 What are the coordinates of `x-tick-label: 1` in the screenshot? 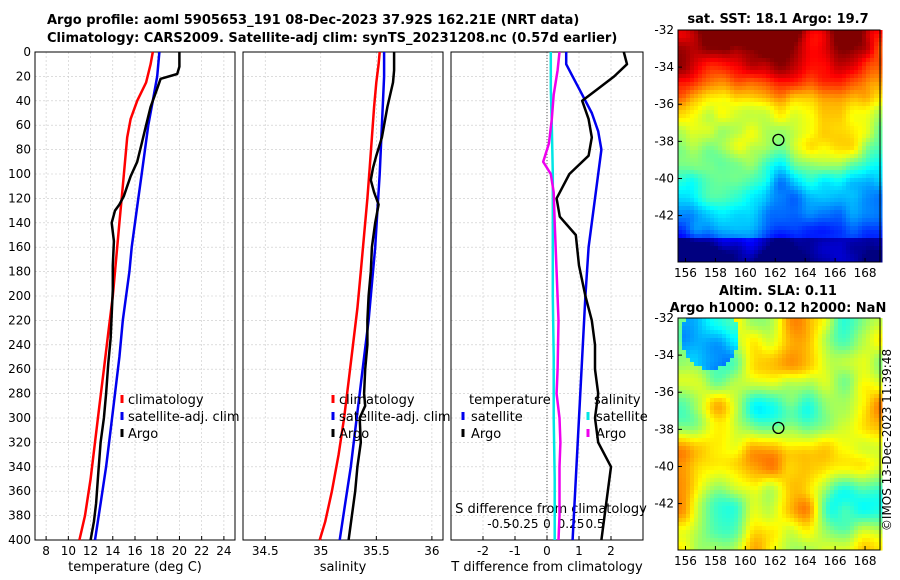 It's located at (579, 551).